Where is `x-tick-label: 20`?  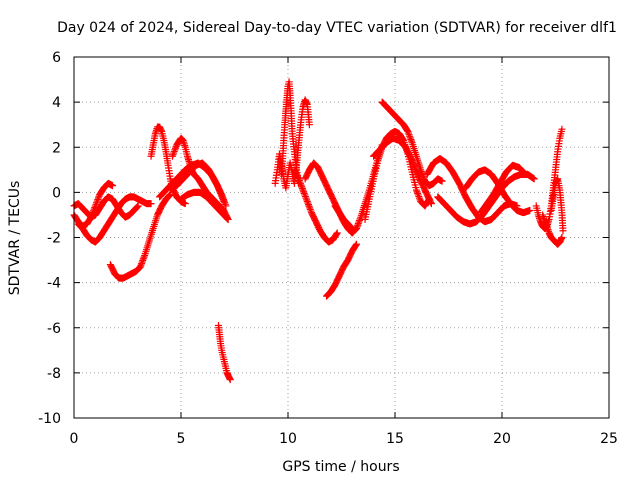 x-tick-label: 20 is located at coordinates (502, 439).